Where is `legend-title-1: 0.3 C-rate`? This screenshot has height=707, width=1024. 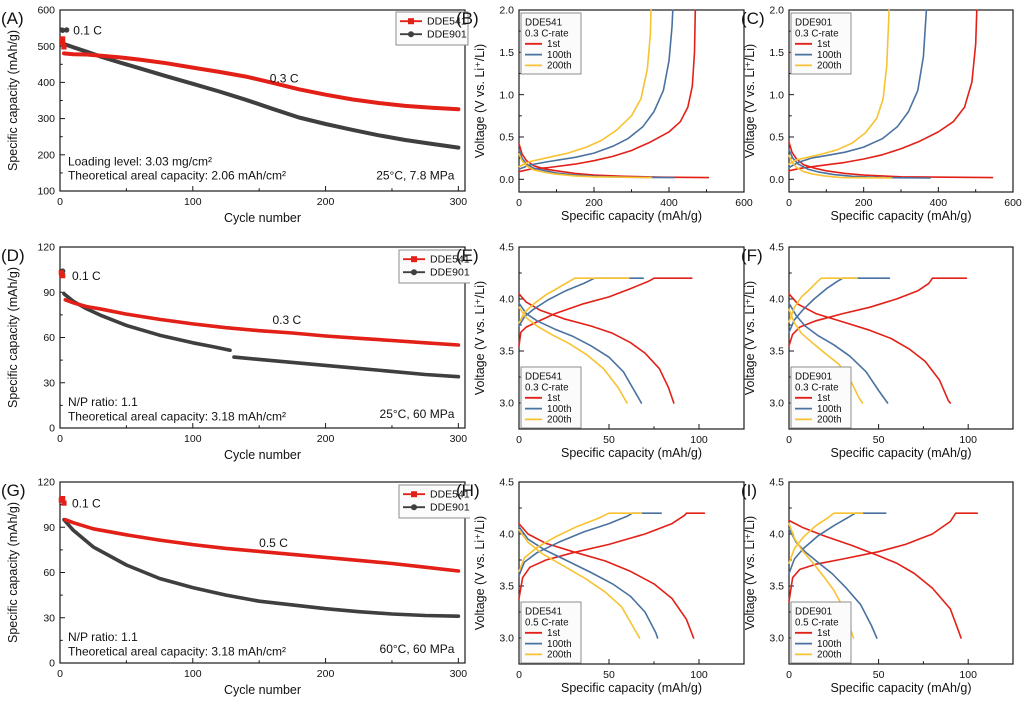 legend-title-1: 0.3 C-rate is located at coordinates (547, 387).